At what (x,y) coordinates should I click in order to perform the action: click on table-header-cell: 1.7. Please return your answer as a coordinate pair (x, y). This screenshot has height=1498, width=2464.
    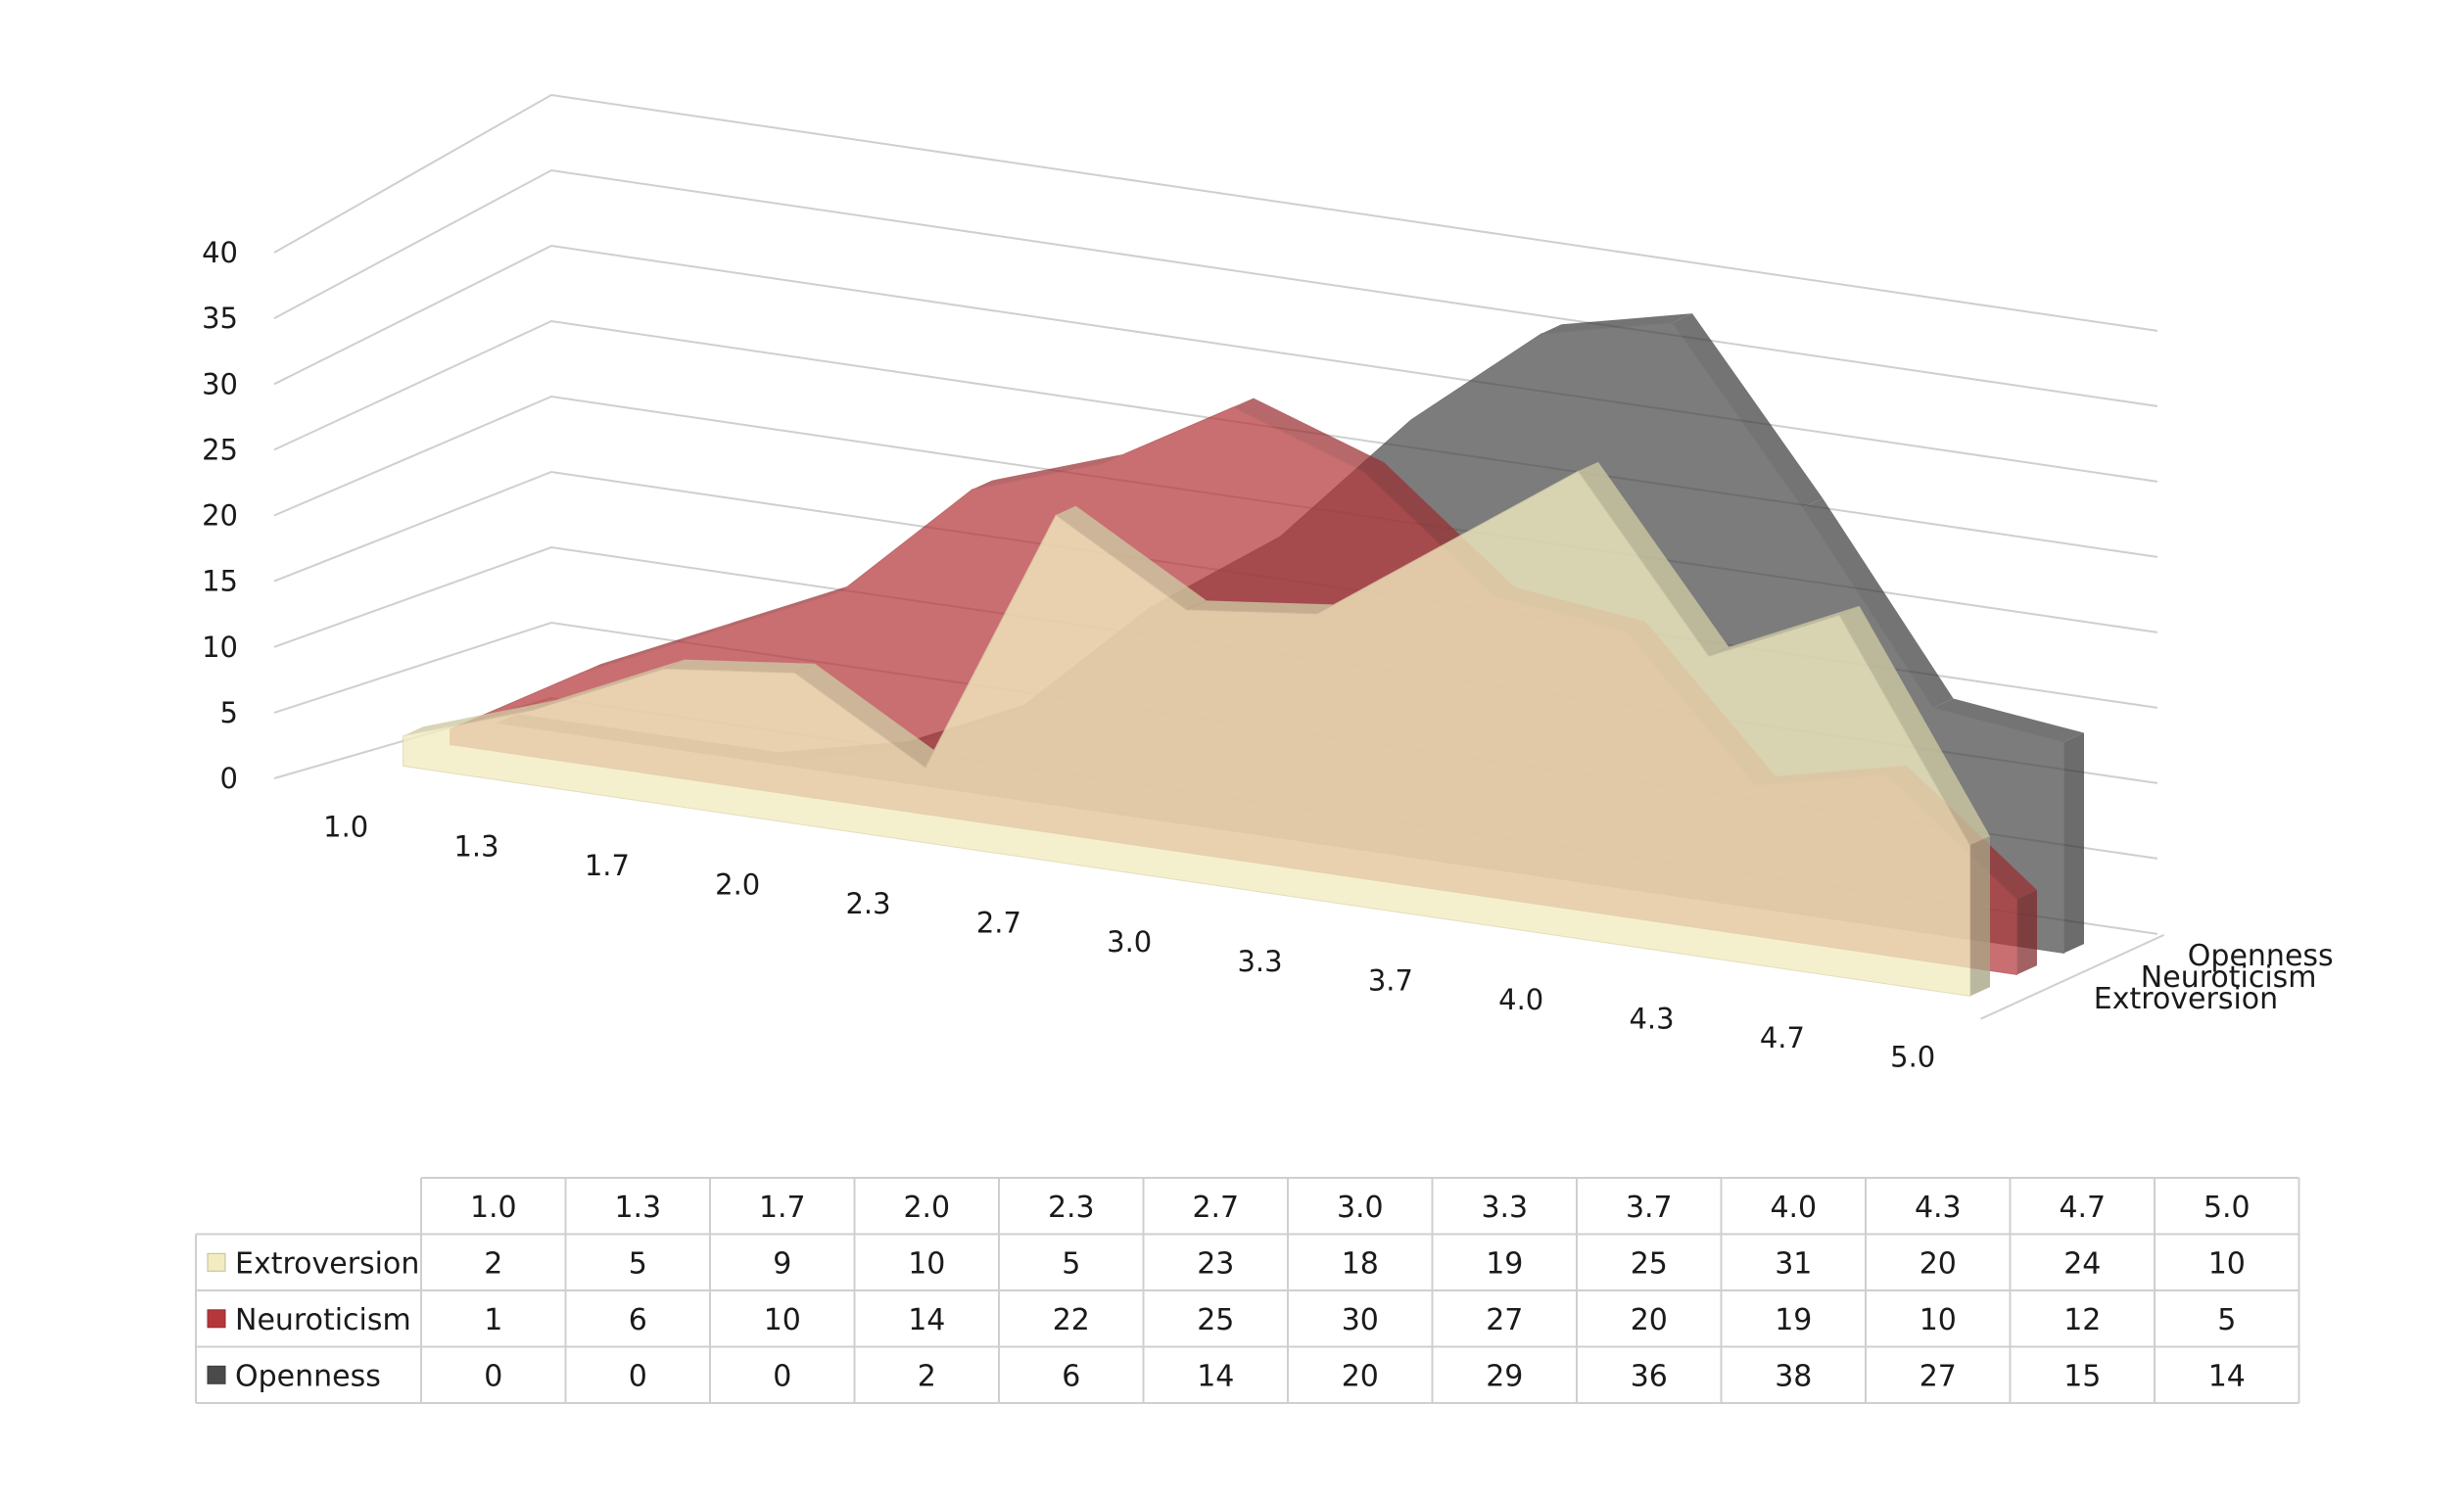
    Looking at the image, I should click on (782, 1208).